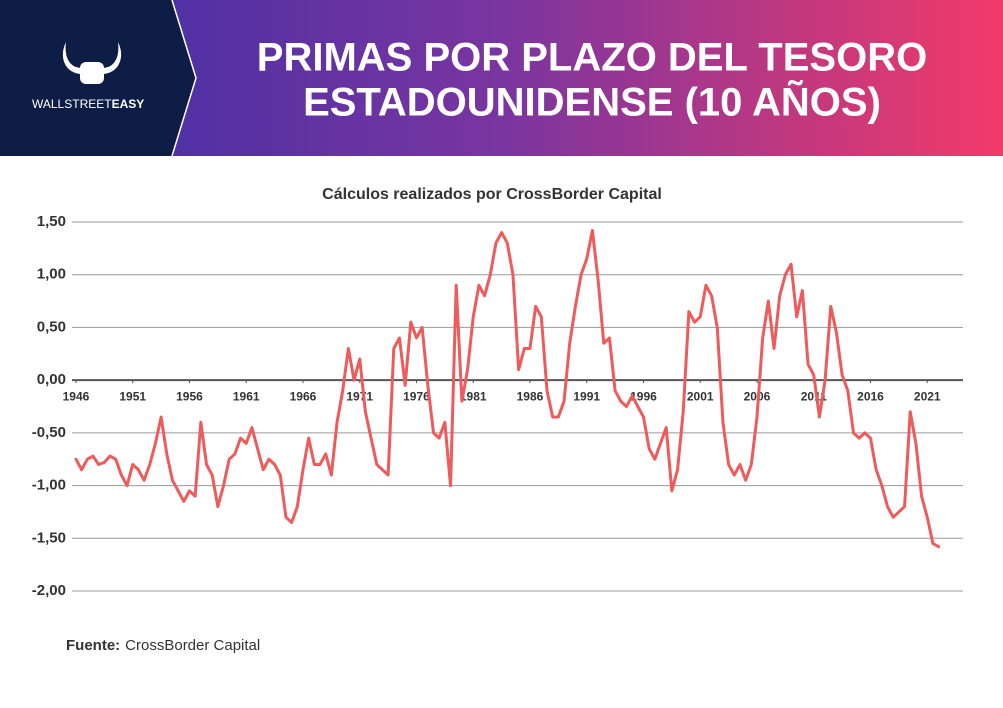  Describe the element at coordinates (49, 485) in the screenshot. I see `y-tick-label: -1,00` at that location.